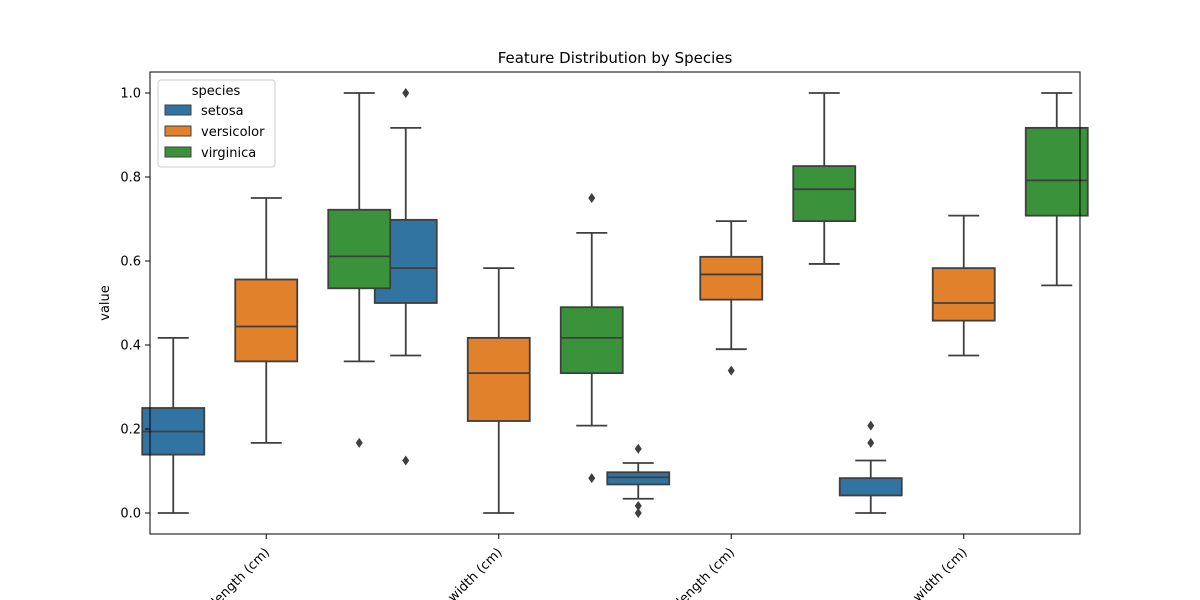 This screenshot has width=1200, height=600. What do you see at coordinates (130, 94) in the screenshot?
I see `y-tick-label: 1.0` at bounding box center [130, 94].